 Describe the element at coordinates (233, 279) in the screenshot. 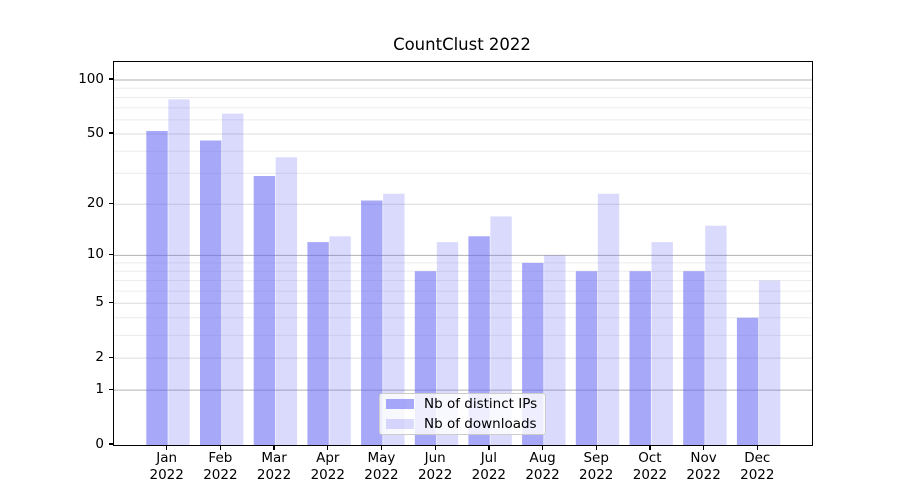

I see `bar-downloads-feb` at that location.